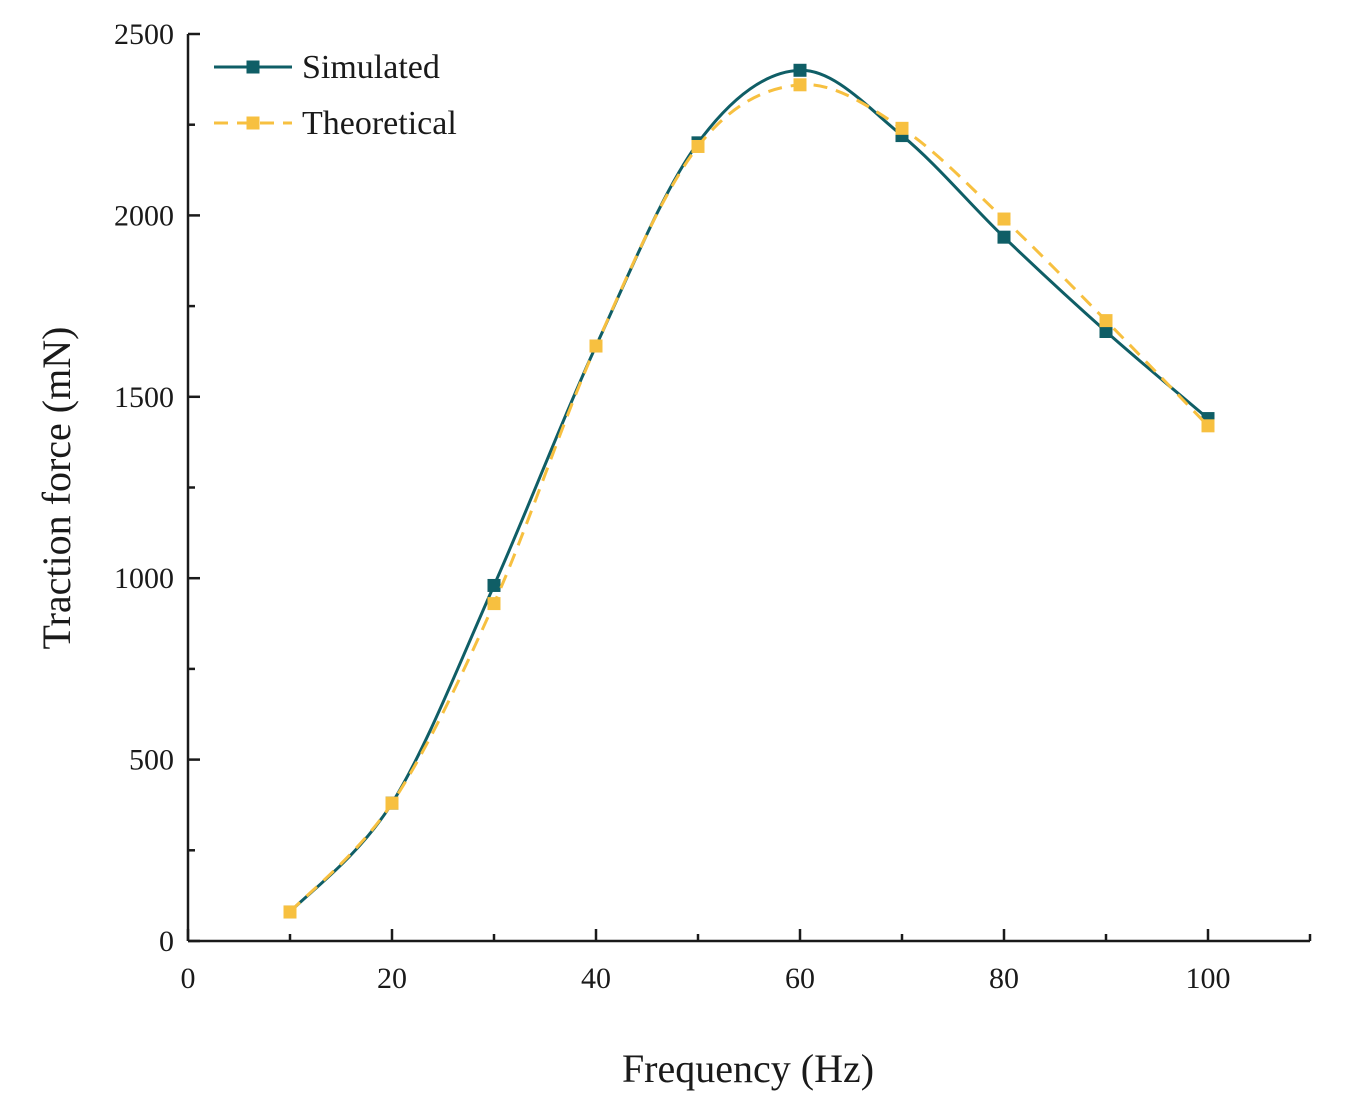  I want to click on y-axis-title: Traction force (mN), so click(56, 488).